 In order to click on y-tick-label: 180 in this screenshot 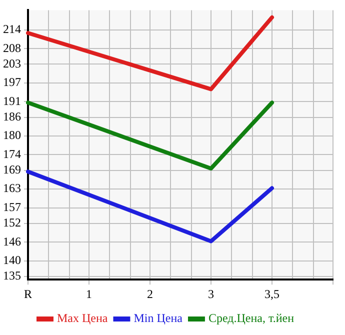, I will do `click(12, 135)`.